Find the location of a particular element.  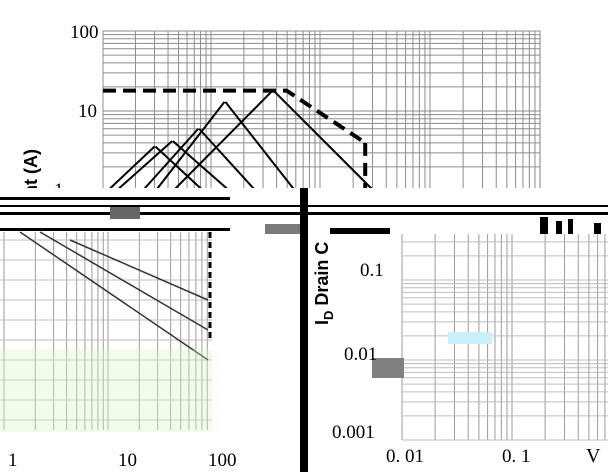

br-y-tick-0-001: 0.001 is located at coordinates (353, 432).